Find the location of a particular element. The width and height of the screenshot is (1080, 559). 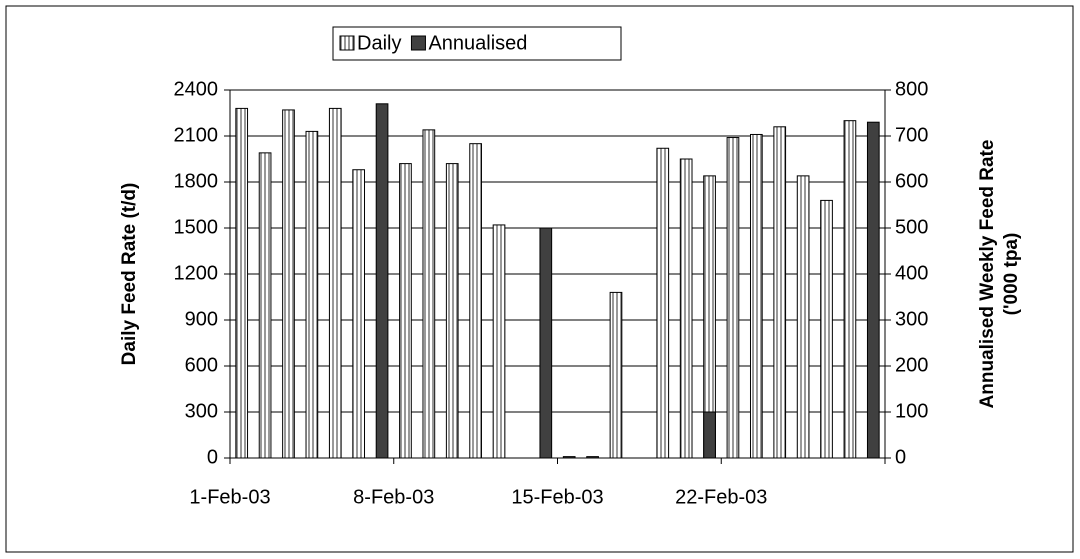

y2-tick-label: 400 is located at coordinates (911, 273).